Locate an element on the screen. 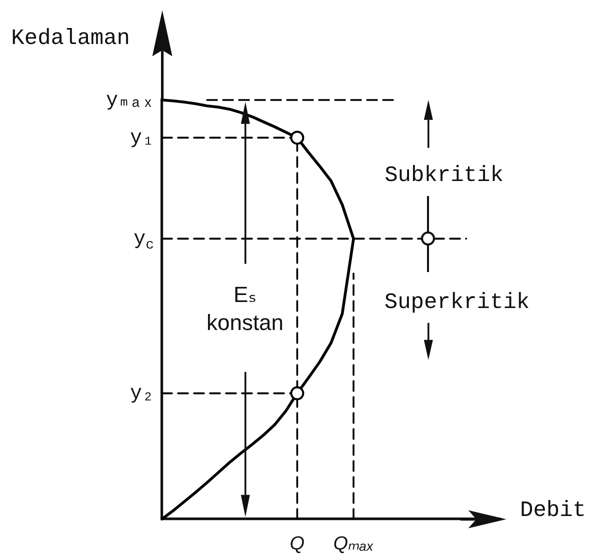 This screenshot has height=560, width=591. x-axis-title: Debit is located at coordinates (553, 510).